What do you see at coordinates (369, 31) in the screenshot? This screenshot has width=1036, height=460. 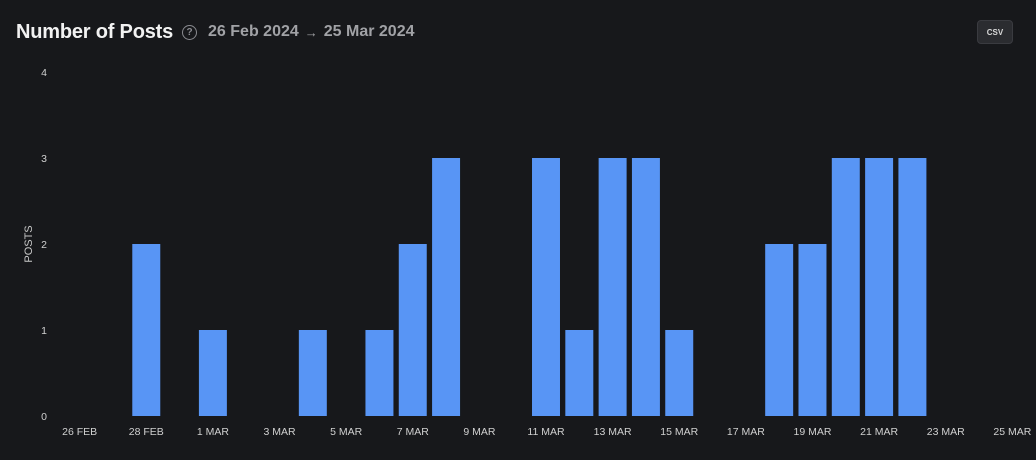 I see `date-range-end: 25 Mar 2024` at bounding box center [369, 31].